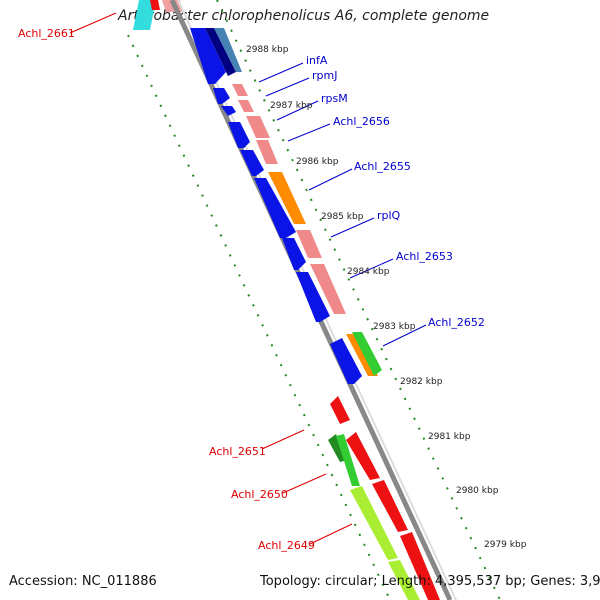 This screenshot has width=600, height=600. What do you see at coordinates (342, 217) in the screenshot?
I see `kbp-tick-label: 2985 kbp` at bounding box center [342, 217].